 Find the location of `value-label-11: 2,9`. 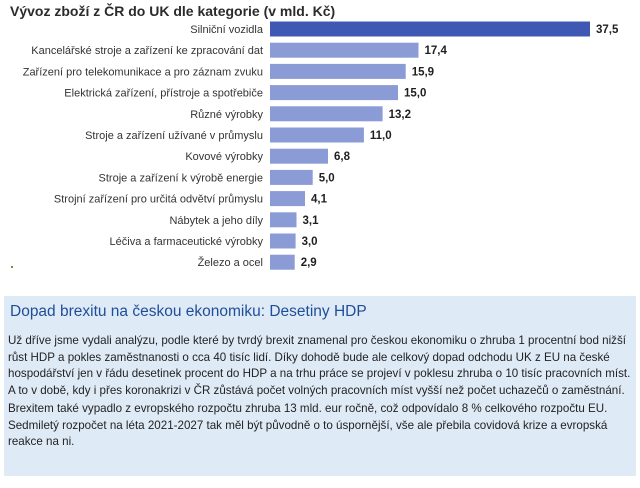

value-label-11: 2,9 is located at coordinates (309, 263).